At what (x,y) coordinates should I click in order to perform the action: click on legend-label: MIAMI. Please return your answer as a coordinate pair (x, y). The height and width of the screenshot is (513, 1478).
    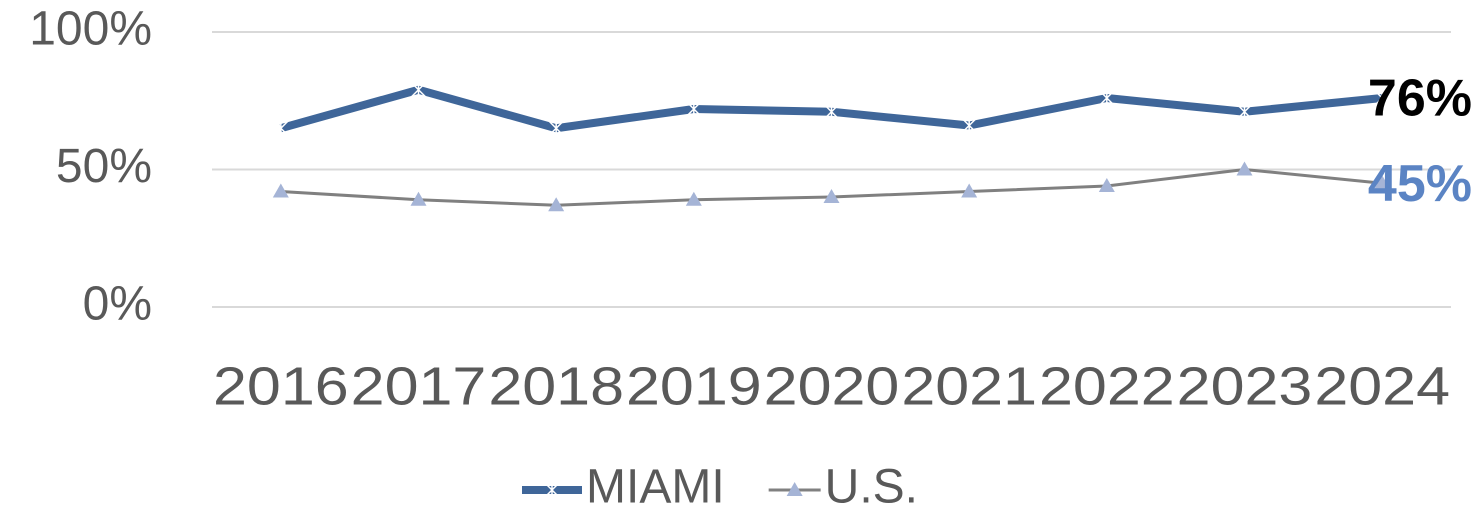
    Looking at the image, I should click on (655, 487).